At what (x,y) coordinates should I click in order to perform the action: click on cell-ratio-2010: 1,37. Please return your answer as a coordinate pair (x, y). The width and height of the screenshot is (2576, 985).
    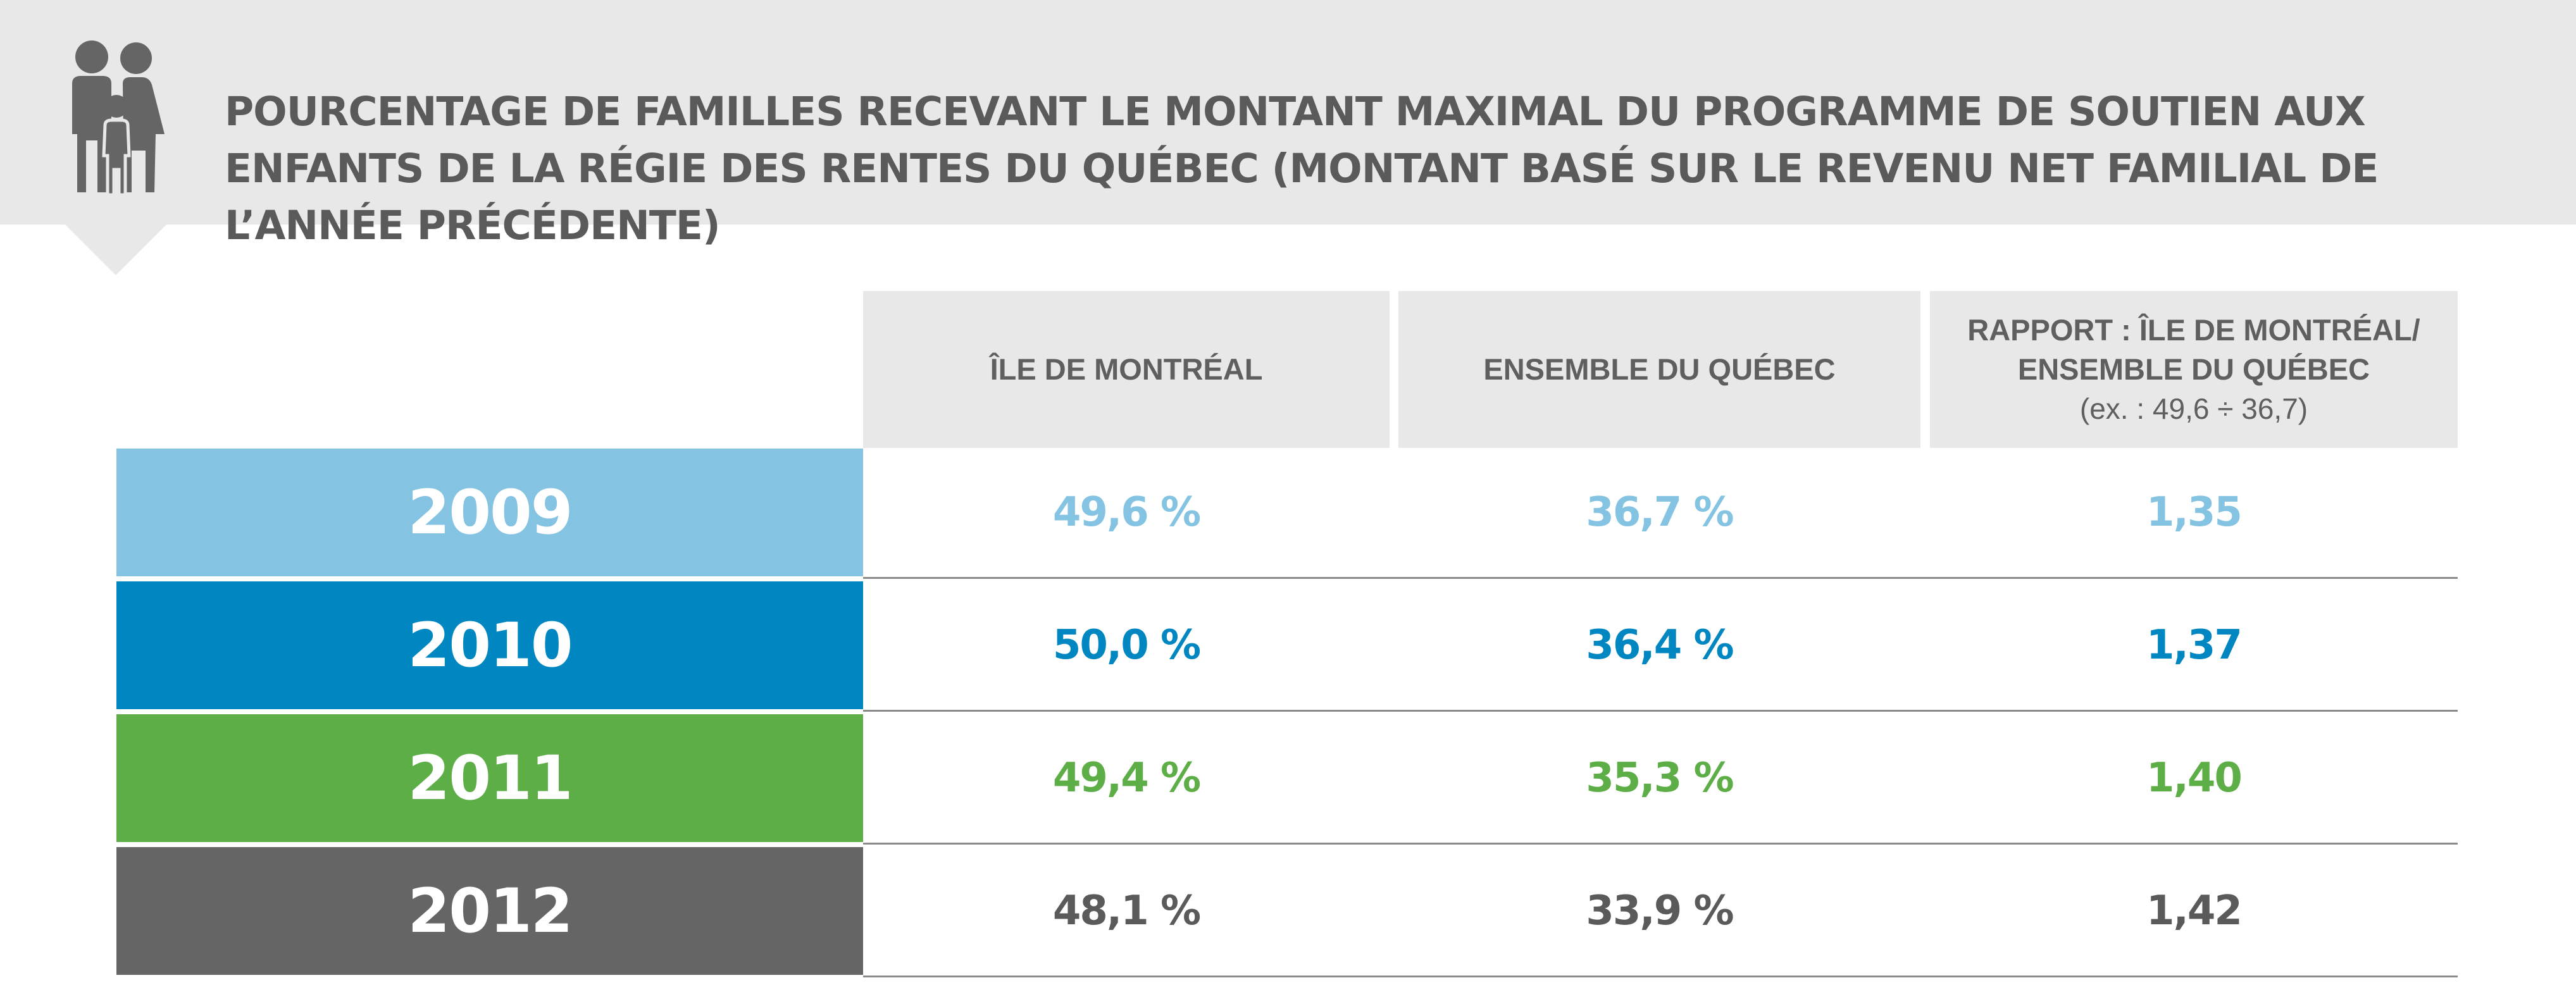
    Looking at the image, I should click on (2194, 645).